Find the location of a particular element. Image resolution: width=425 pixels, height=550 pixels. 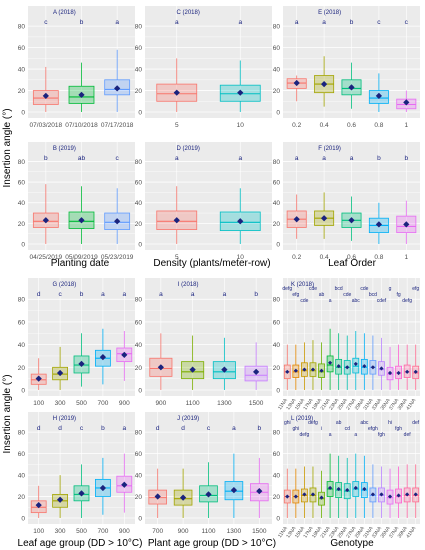

x-tick-label: 0.4 is located at coordinates (324, 257).